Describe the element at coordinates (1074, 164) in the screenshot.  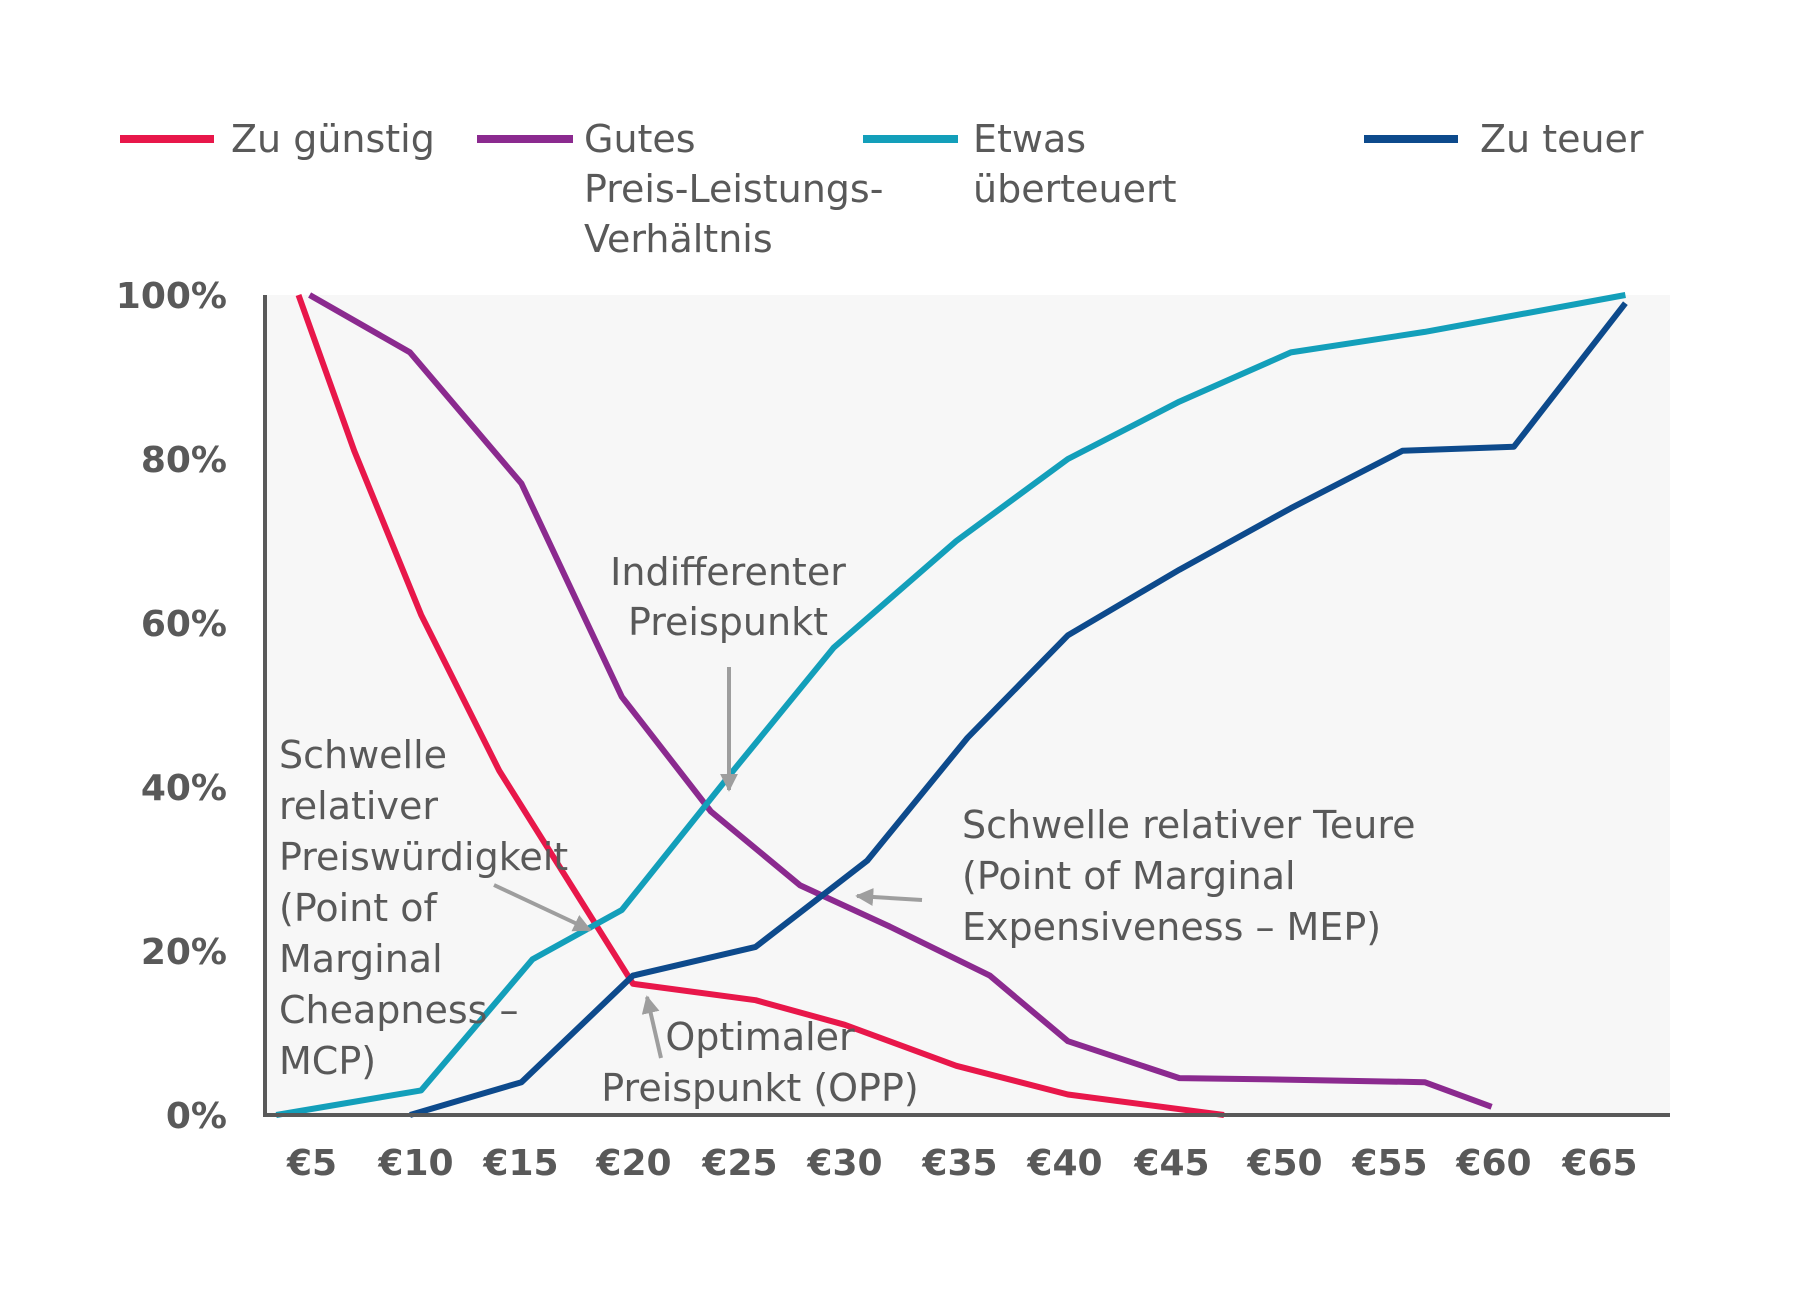
I see `legend-label: Etwas überteuert` at that location.